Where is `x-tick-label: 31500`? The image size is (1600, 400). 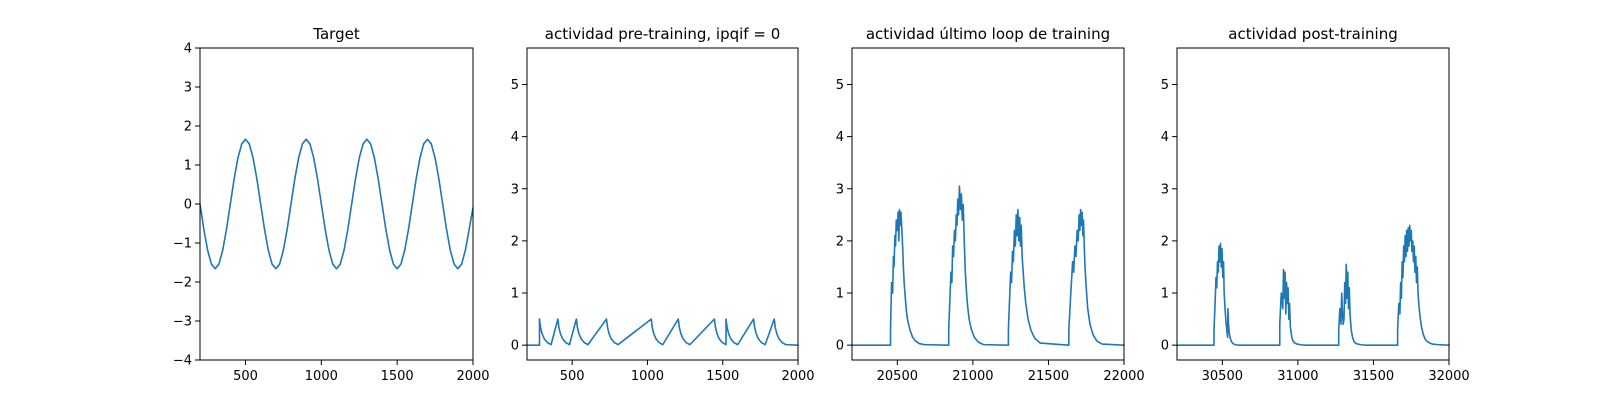 x-tick-label: 31500 is located at coordinates (1373, 376).